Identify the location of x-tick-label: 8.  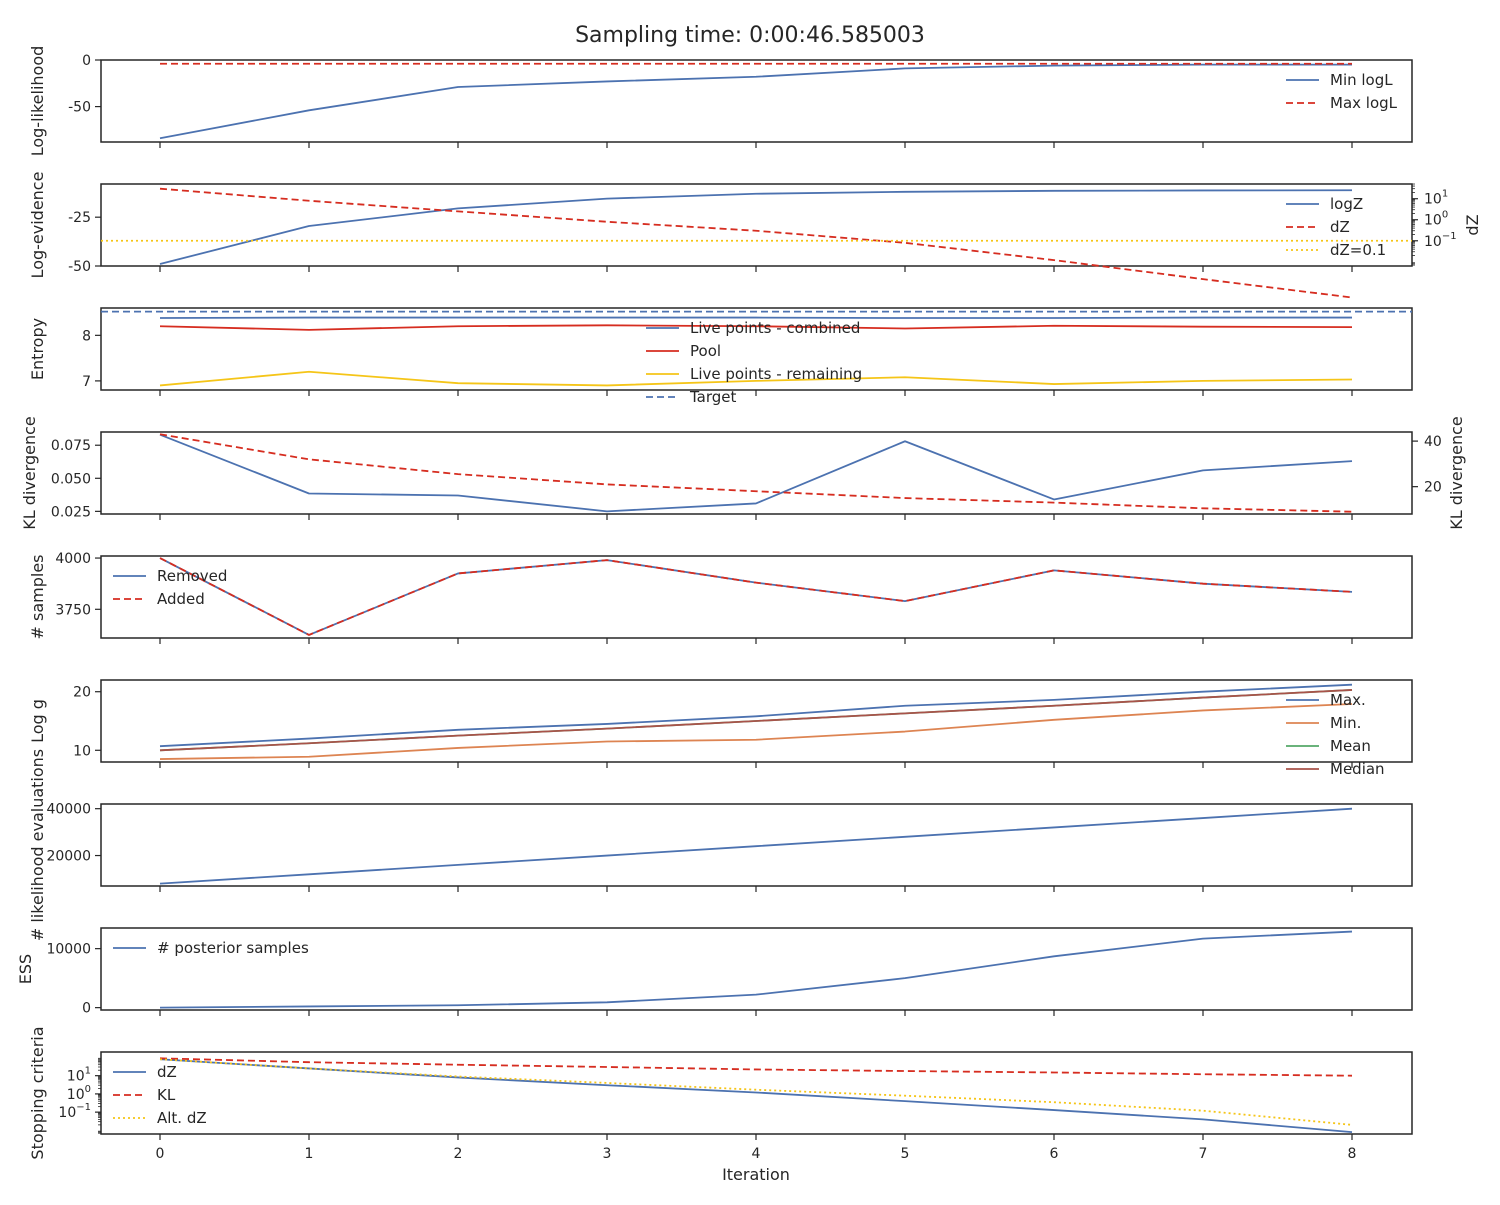
(1352, 1154).